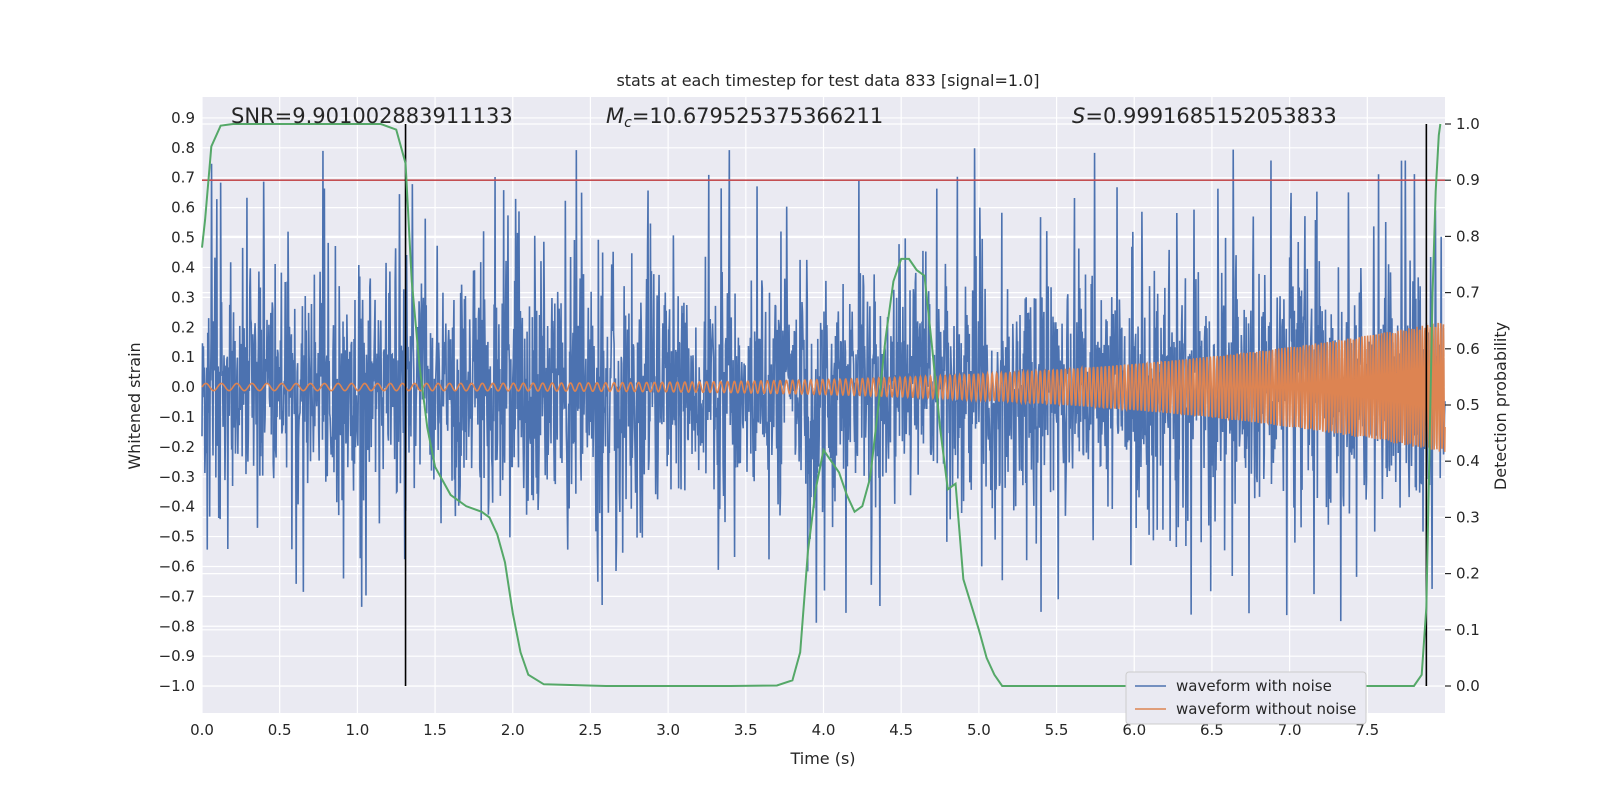  What do you see at coordinates (1468, 574) in the screenshot?
I see `y-right-tick-label: 0.2` at bounding box center [1468, 574].